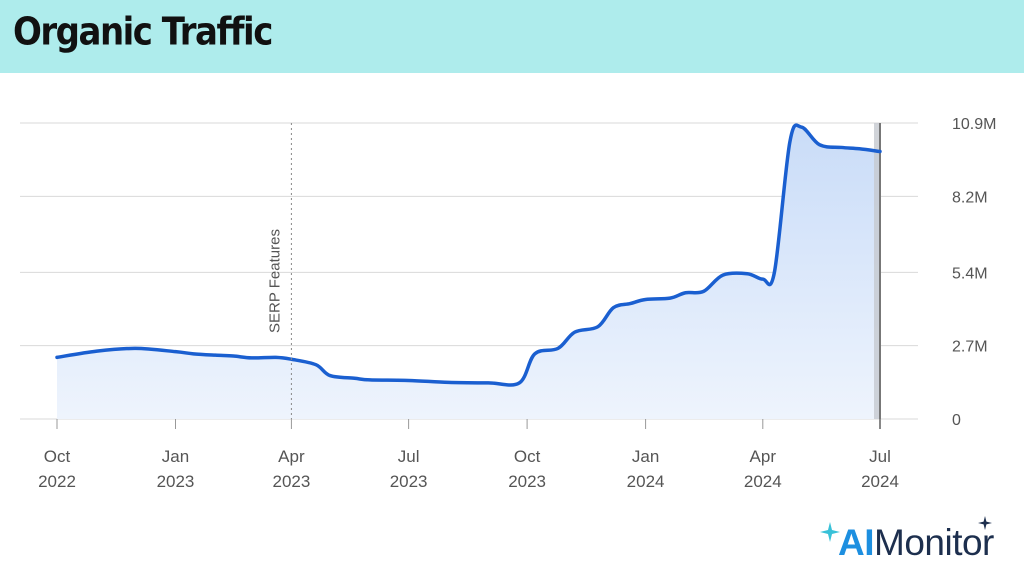 This screenshot has height=576, width=1024. I want to click on y-tick-label: 2.7M, so click(970, 347).